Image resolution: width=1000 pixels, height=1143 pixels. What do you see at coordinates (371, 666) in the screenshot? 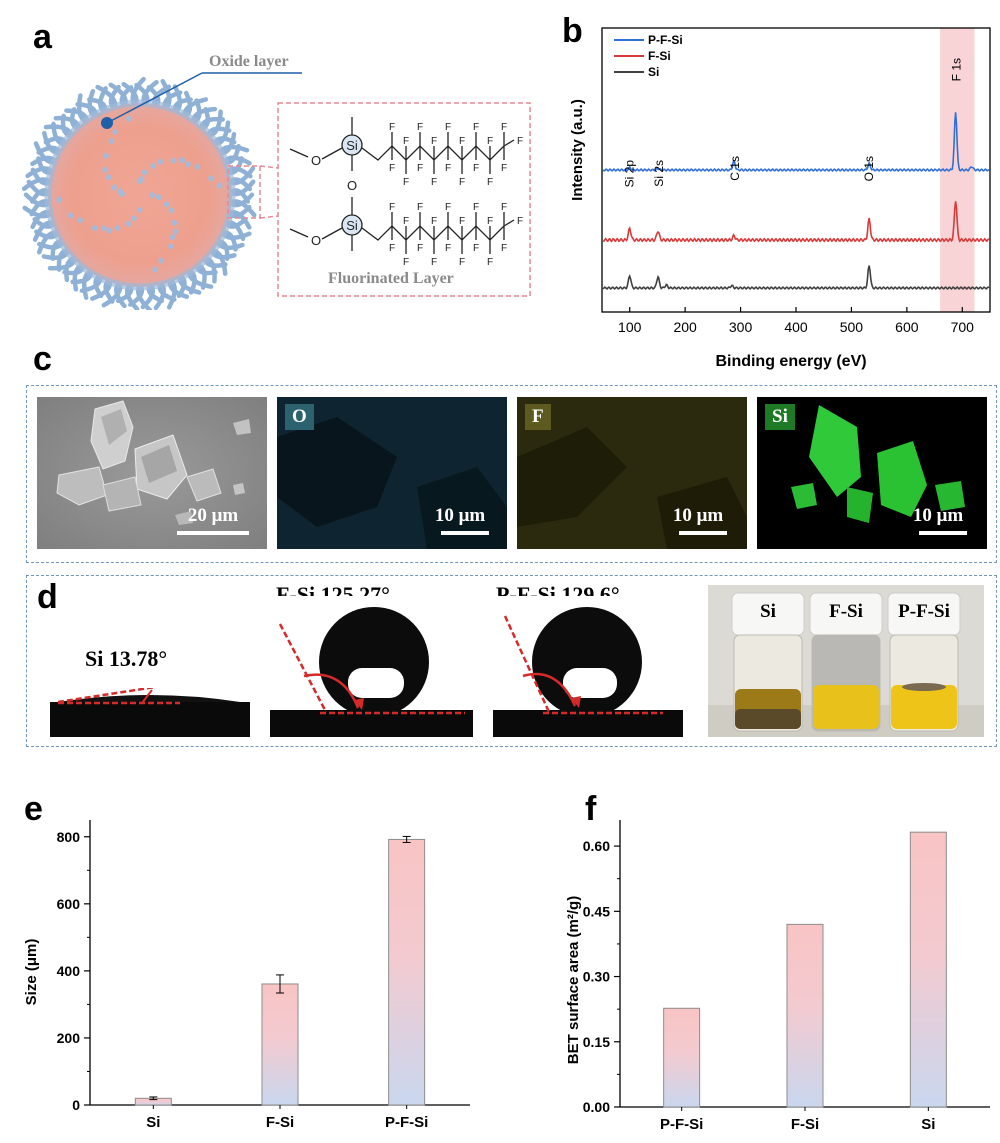
I see `droplet-fsi` at bounding box center [371, 666].